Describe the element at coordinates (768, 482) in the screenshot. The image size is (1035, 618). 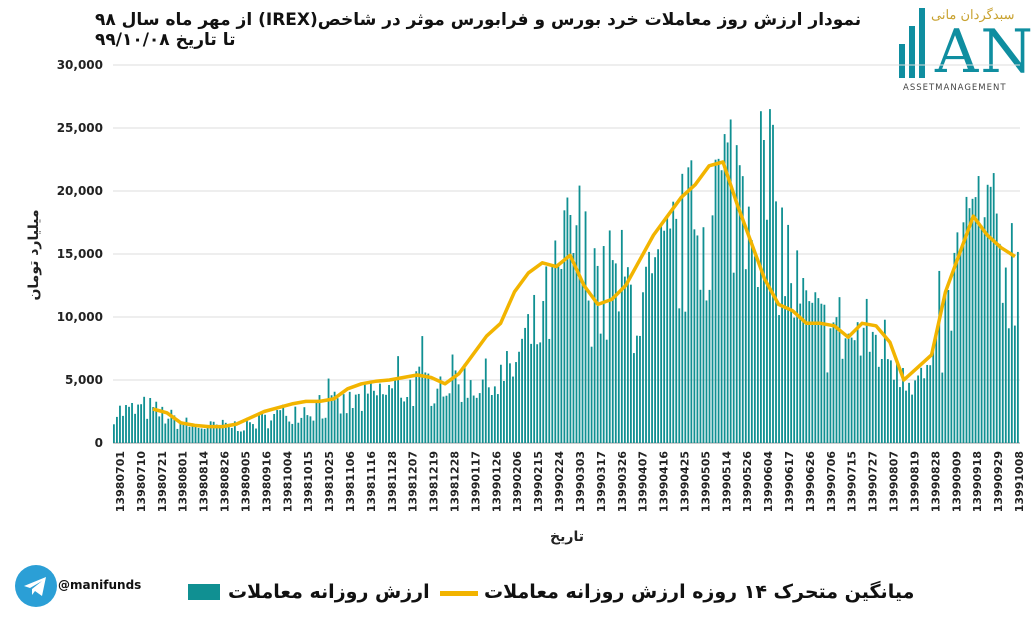
I see `x-tick-label: 13990604` at that location.